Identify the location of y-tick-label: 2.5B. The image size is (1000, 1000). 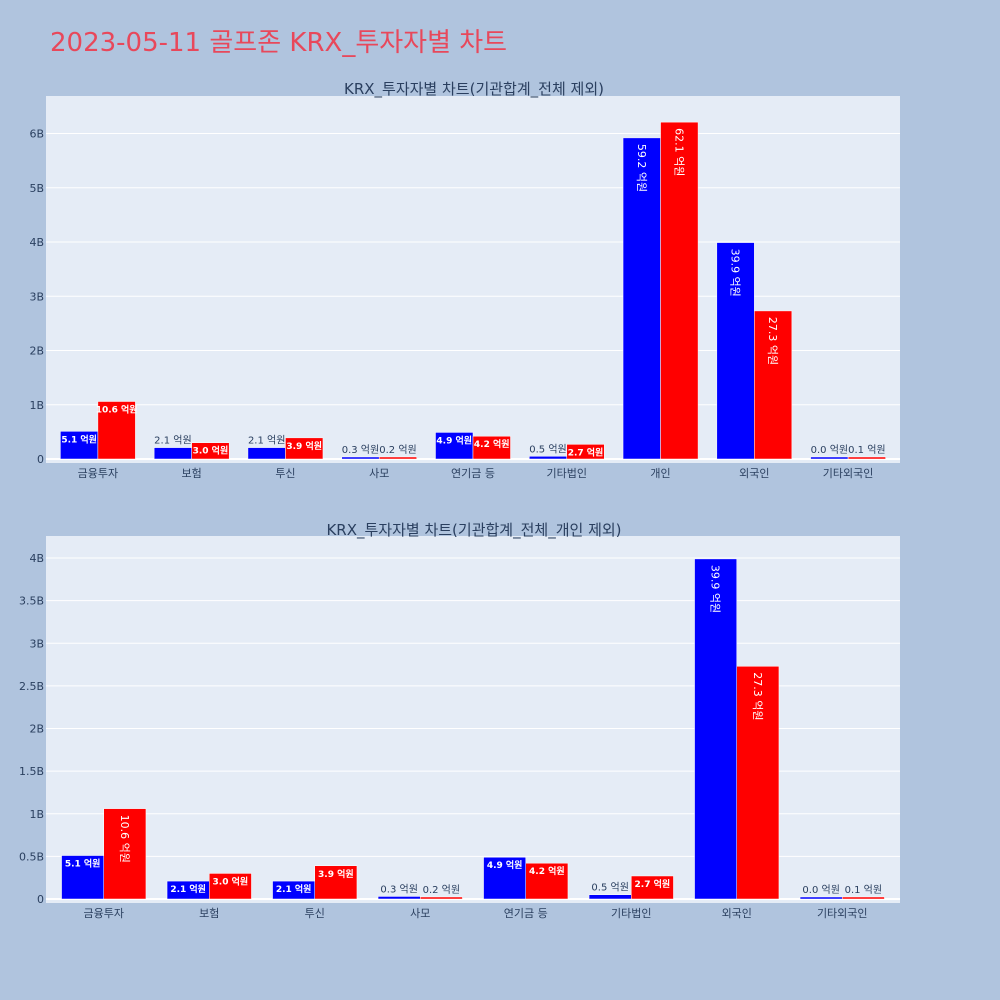
(31, 686).